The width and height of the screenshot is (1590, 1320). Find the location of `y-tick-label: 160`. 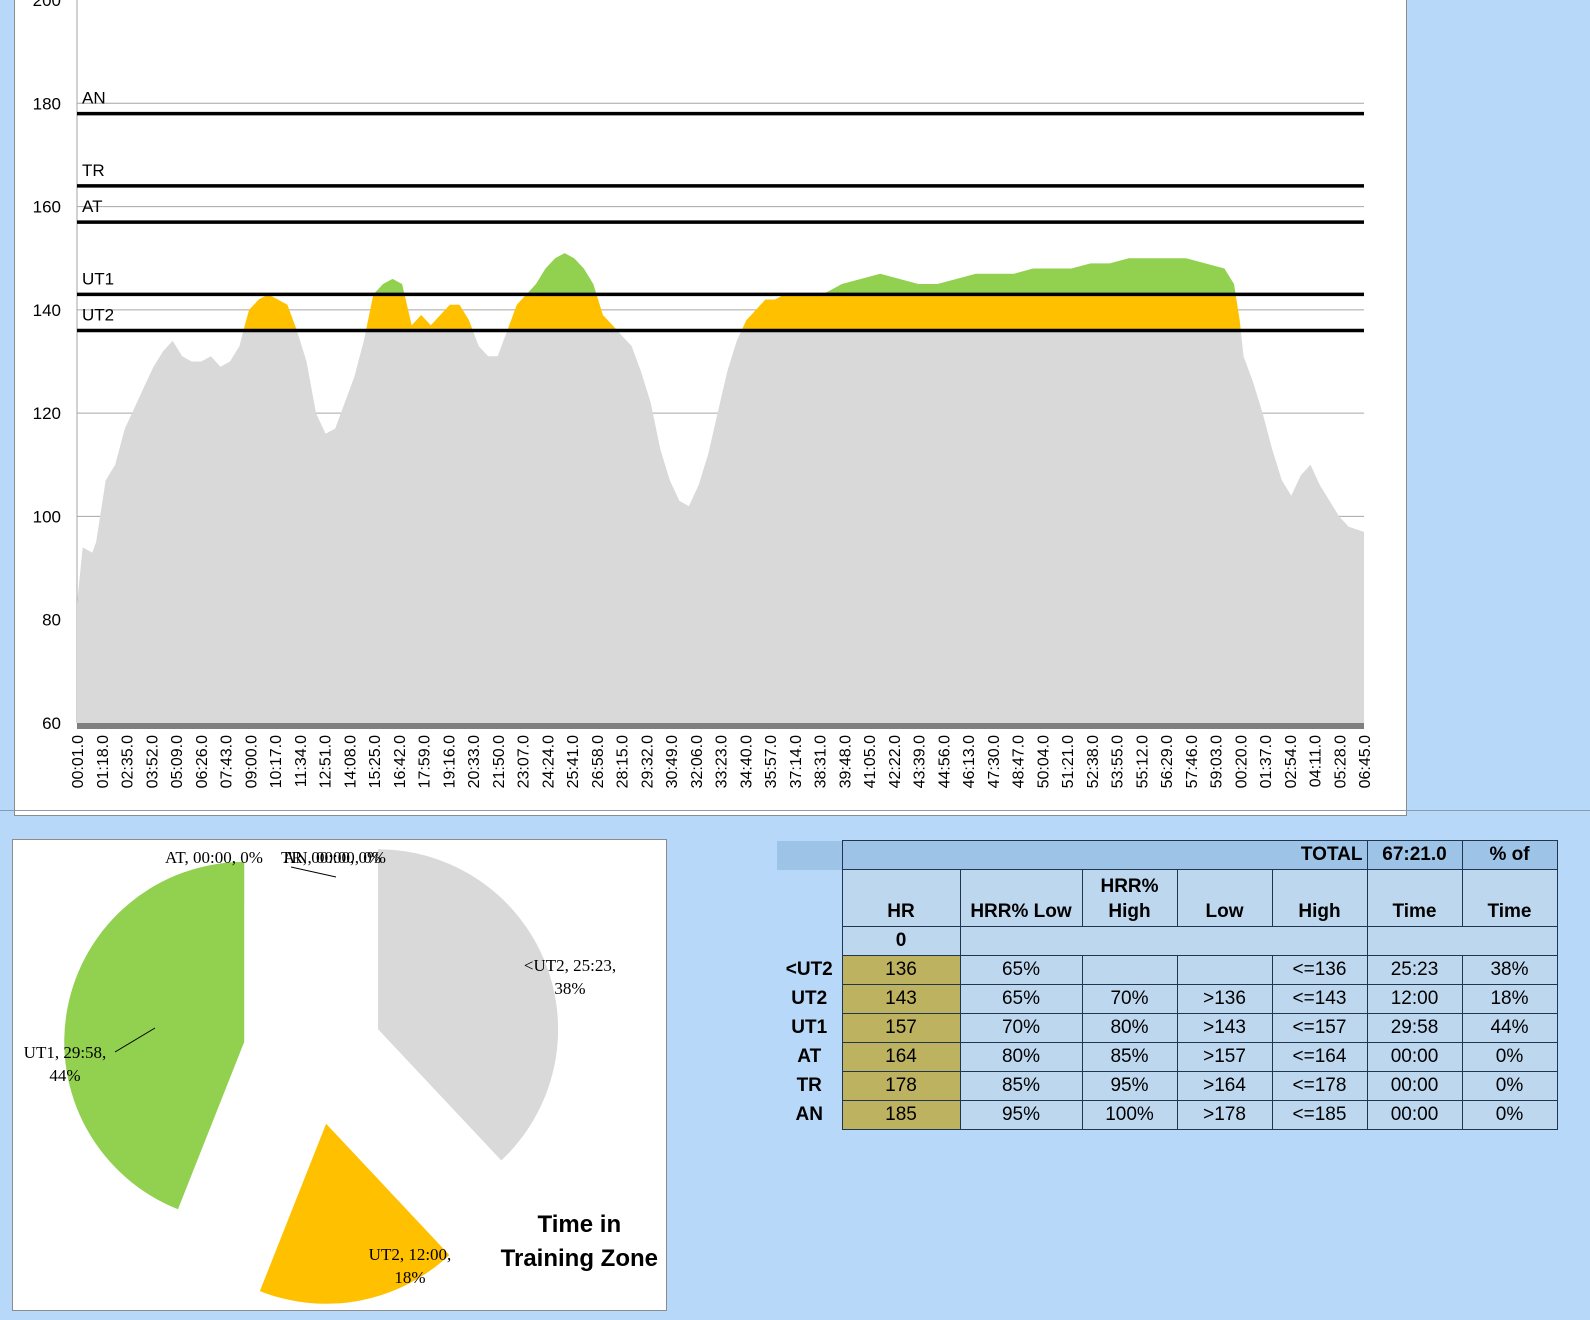

y-tick-label: 160 is located at coordinates (47, 207).